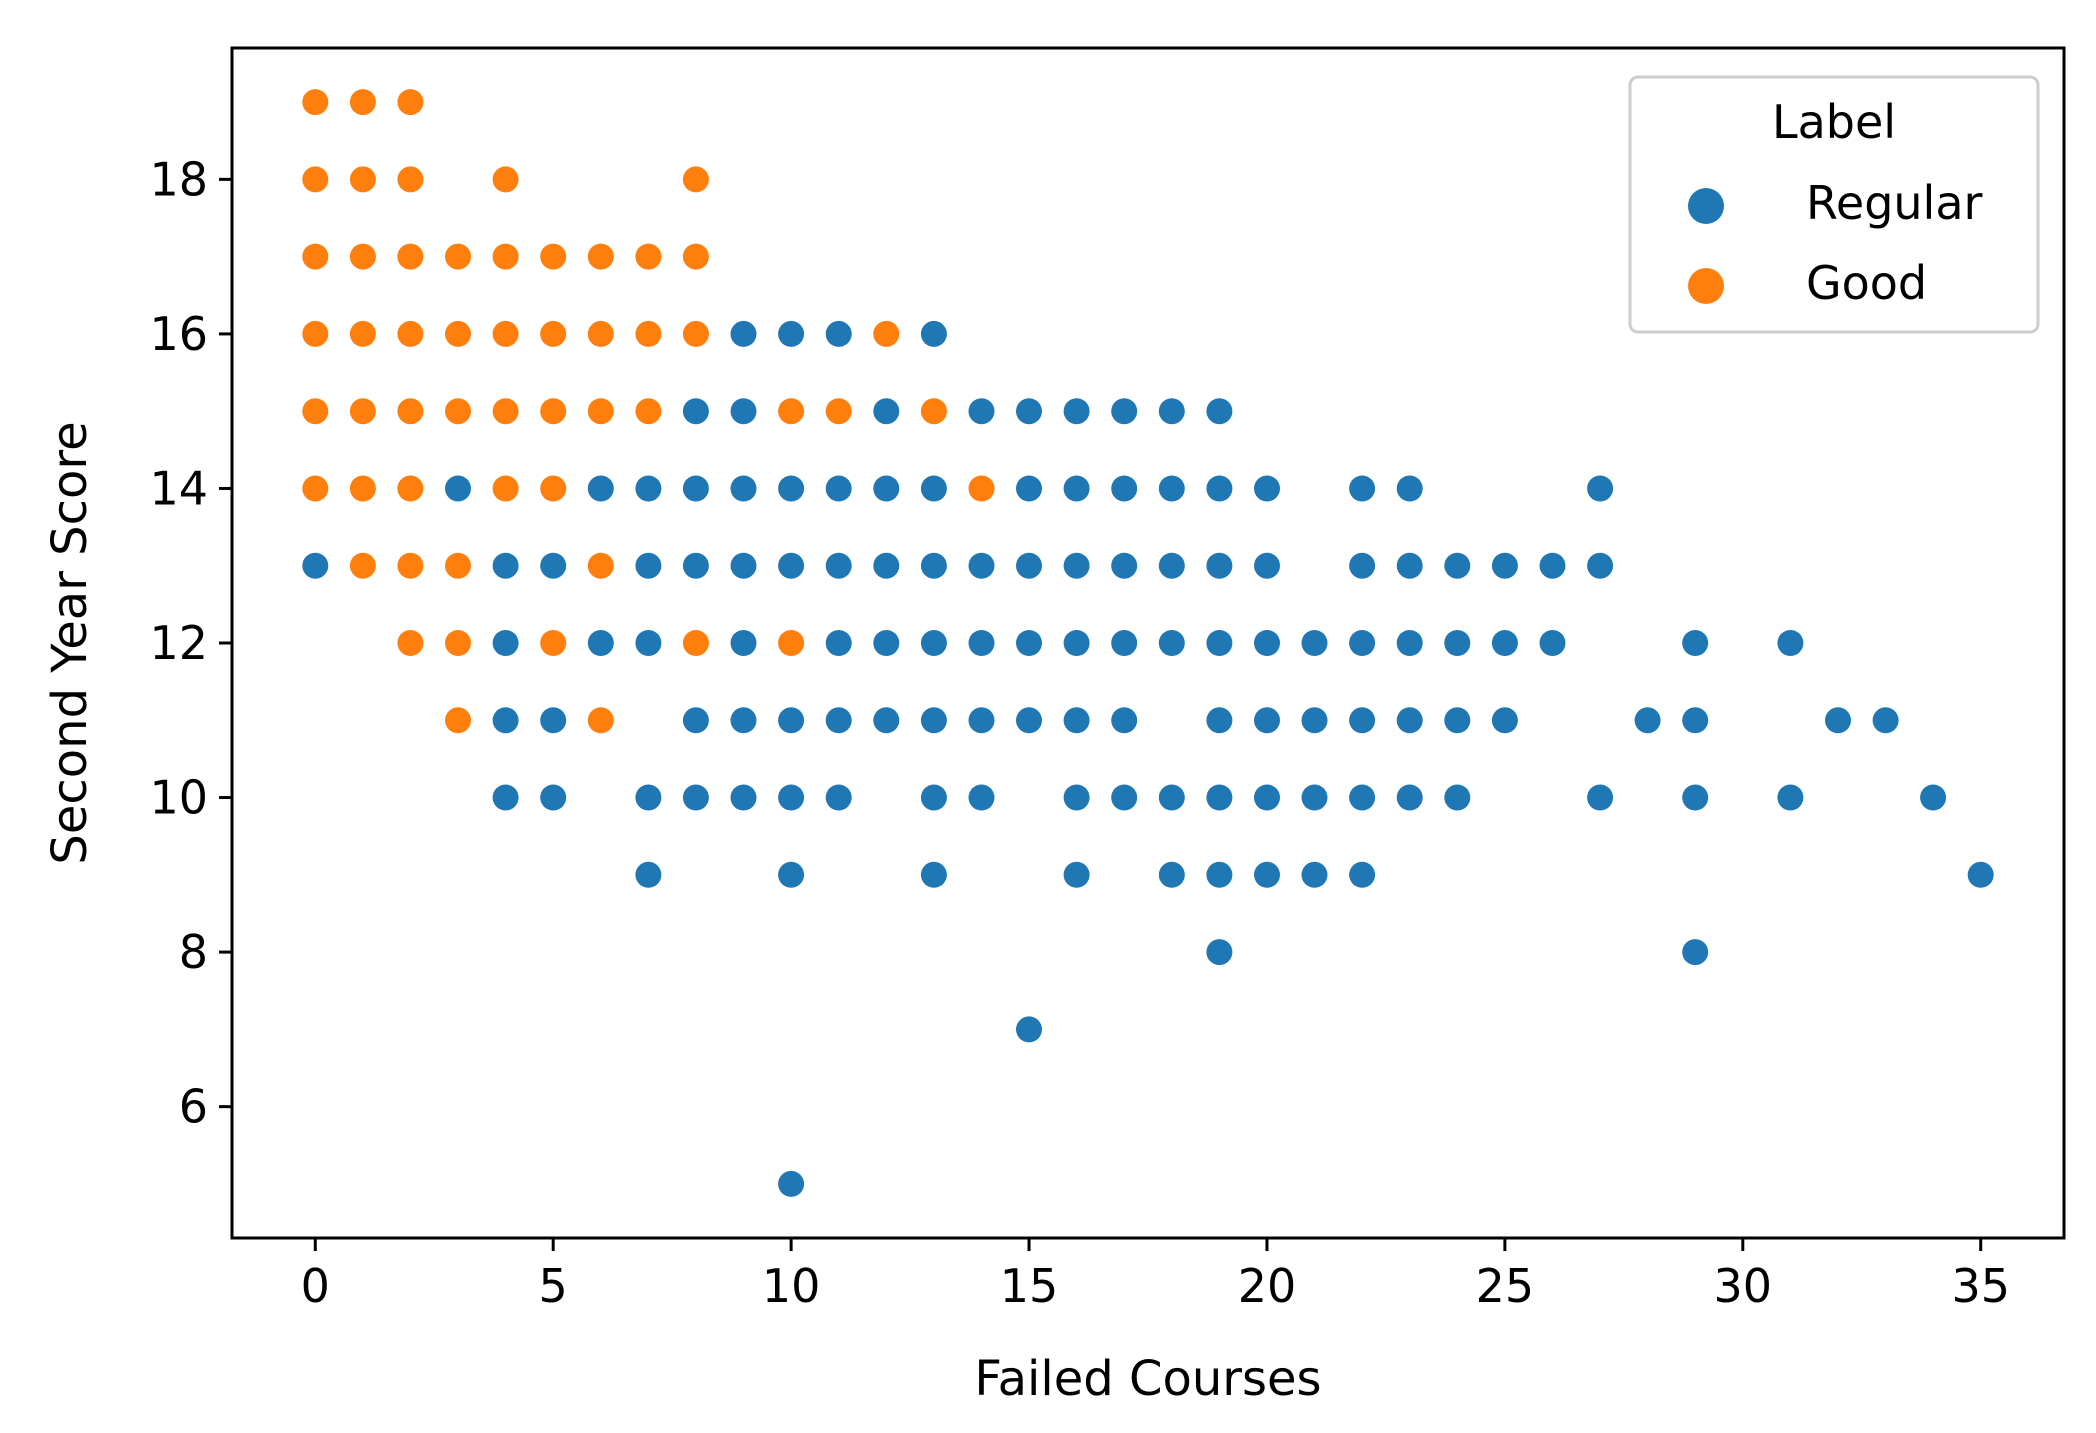  I want to click on y-tick-label: 12, so click(178, 643).